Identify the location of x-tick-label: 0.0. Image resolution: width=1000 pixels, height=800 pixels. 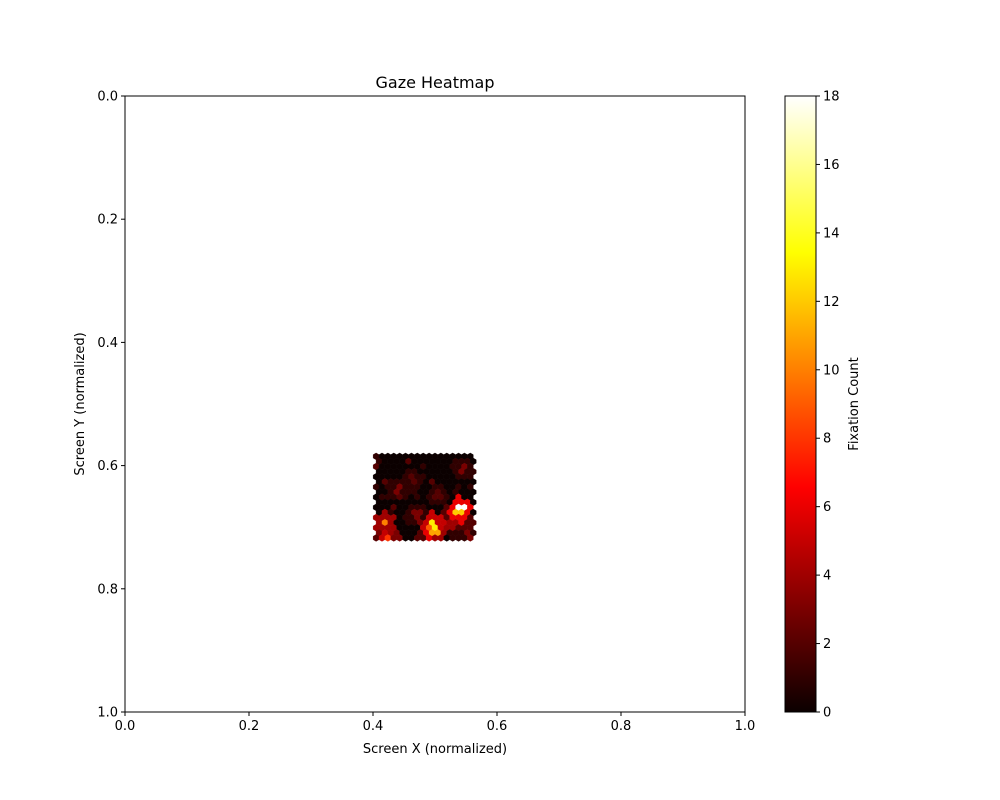
(125, 726).